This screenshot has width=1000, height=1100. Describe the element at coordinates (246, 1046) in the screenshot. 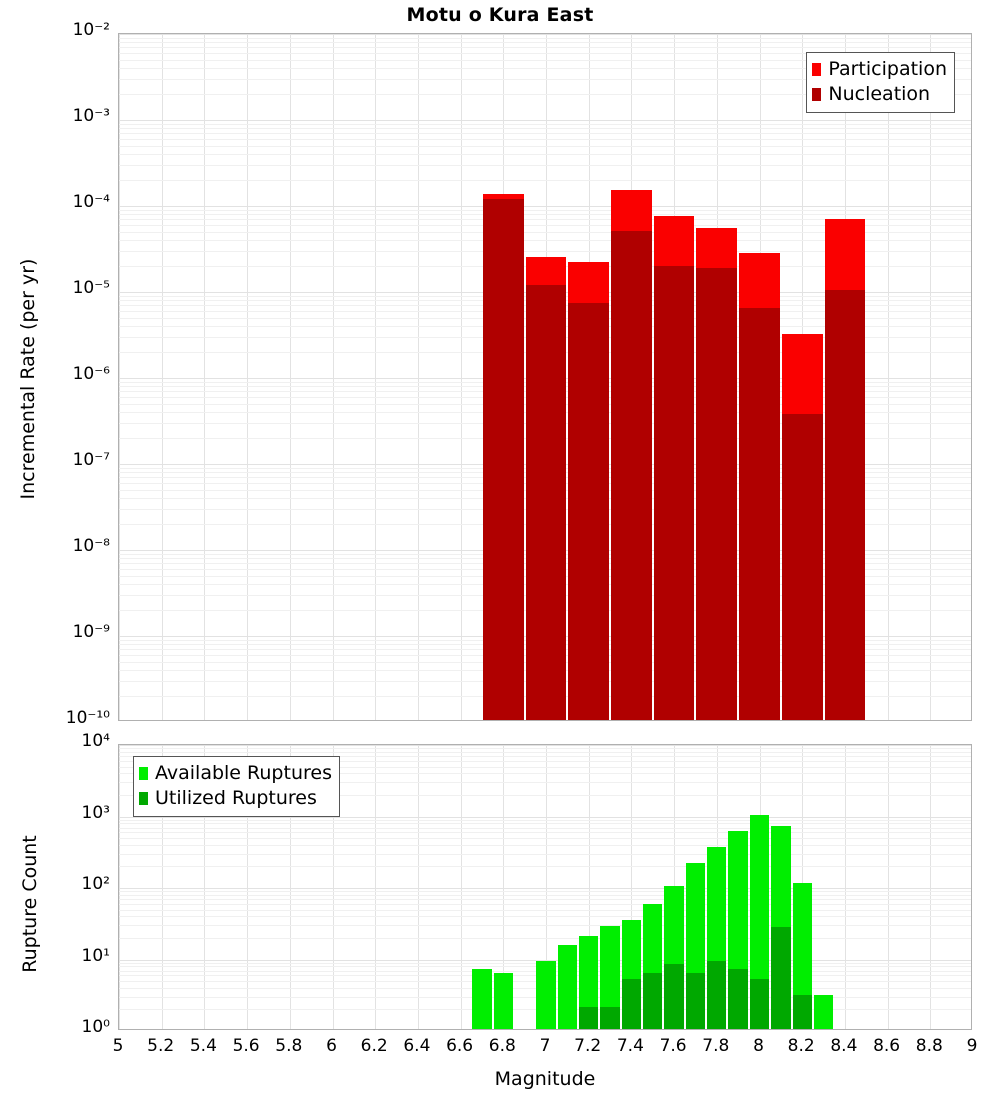

I see `x-tick-label: 5.6` at that location.